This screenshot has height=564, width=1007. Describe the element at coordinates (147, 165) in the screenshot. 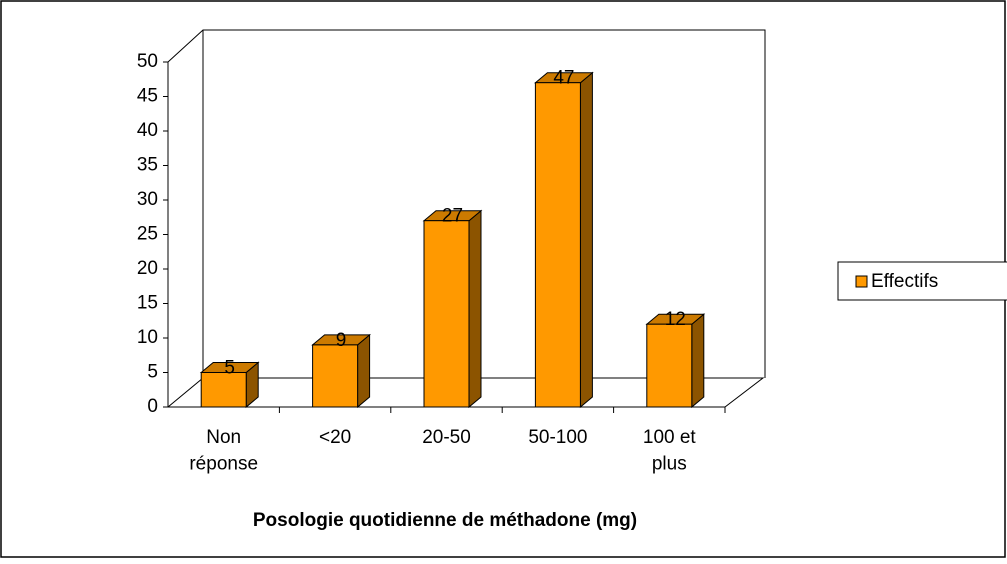

I see `y-tick-label: 35` at that location.